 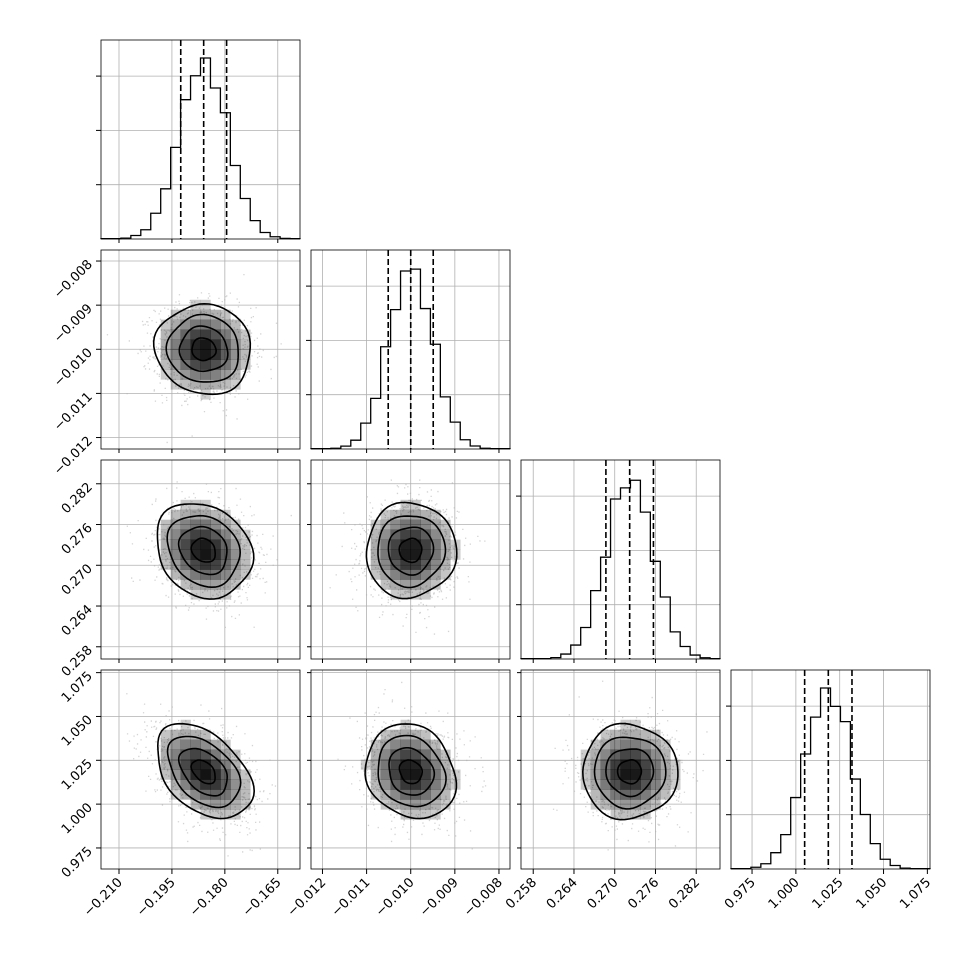 What do you see at coordinates (77, 731) in the screenshot?
I see `y-tick-label: 1.050` at bounding box center [77, 731].